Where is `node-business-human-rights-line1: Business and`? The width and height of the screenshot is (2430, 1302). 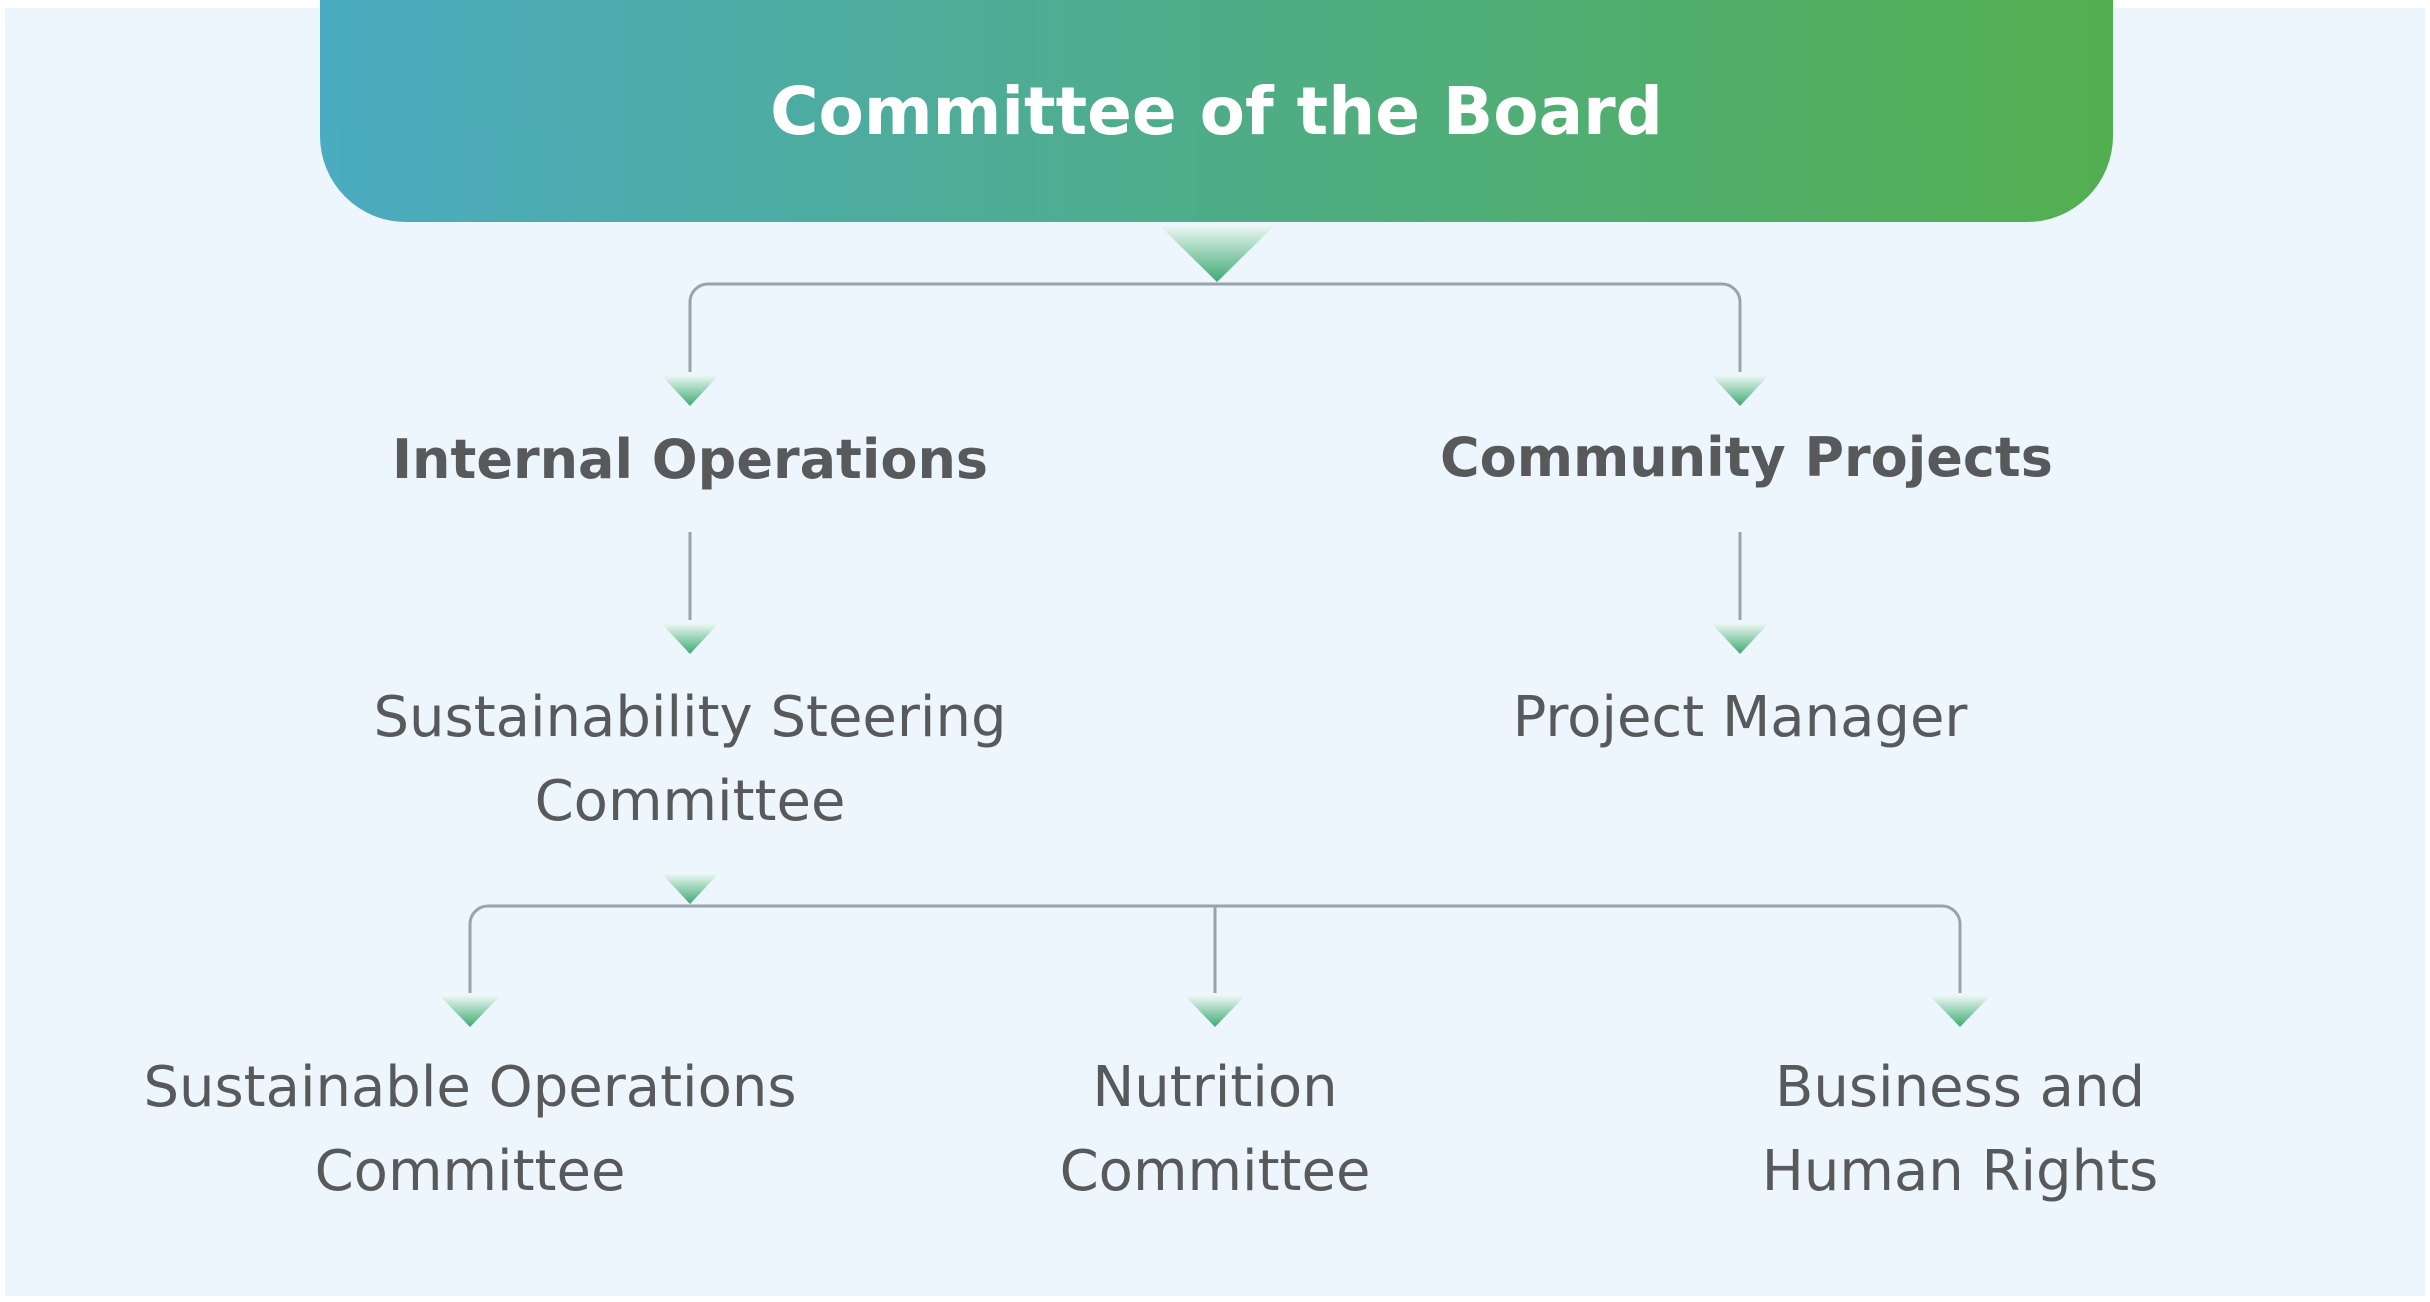 node-business-human-rights-line1: Business and is located at coordinates (1960, 1087).